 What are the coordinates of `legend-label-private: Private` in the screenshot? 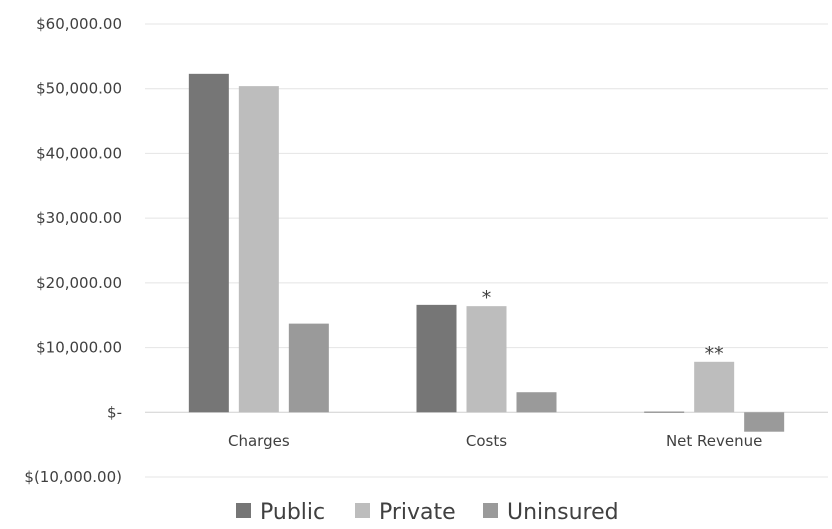 It's located at (417, 512).